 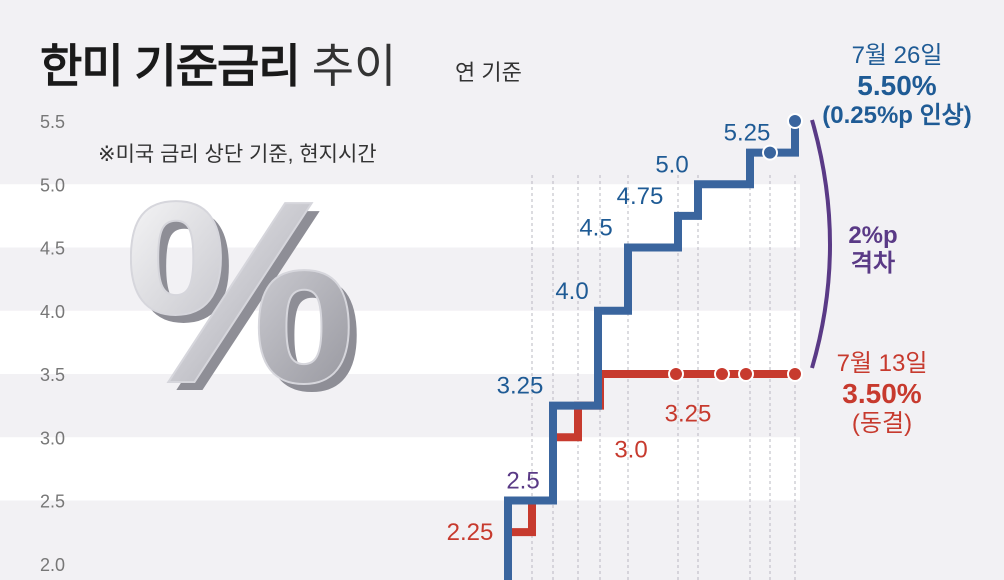 I want to click on y-tick-label: 2.5, so click(x=52, y=502).